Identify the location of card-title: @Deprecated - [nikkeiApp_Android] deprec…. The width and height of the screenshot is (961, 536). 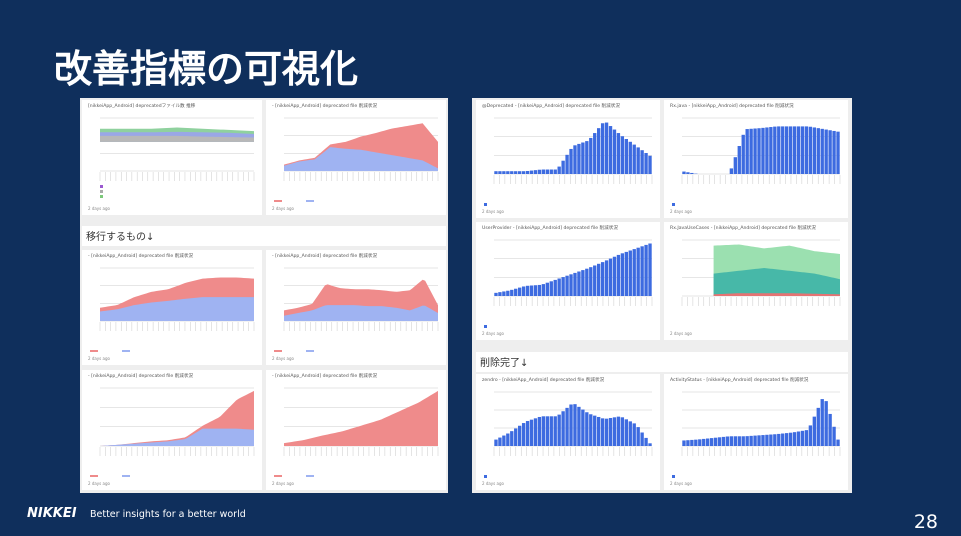
(551, 105).